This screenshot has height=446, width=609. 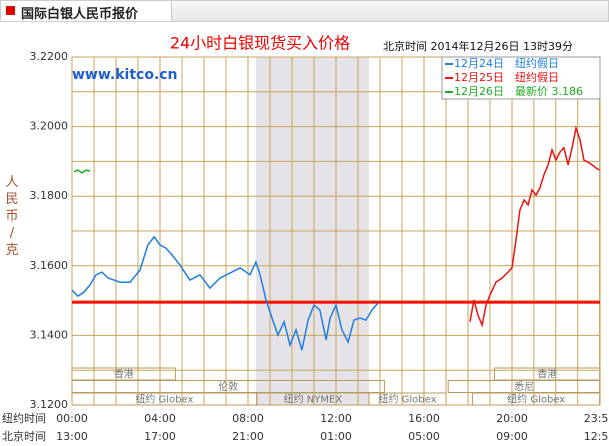 I want to click on legend-label: 12月24日, so click(x=479, y=63).